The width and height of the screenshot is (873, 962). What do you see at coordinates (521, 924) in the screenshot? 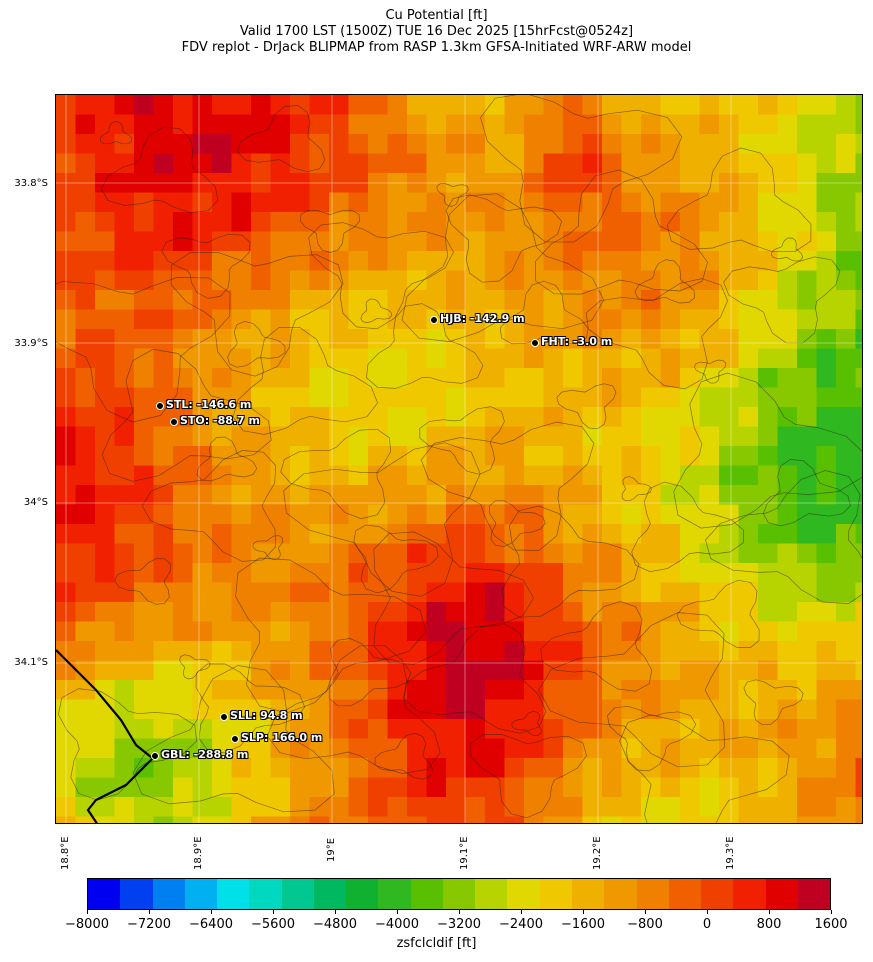
I see `colorbar-tick-label: −2400` at bounding box center [521, 924].